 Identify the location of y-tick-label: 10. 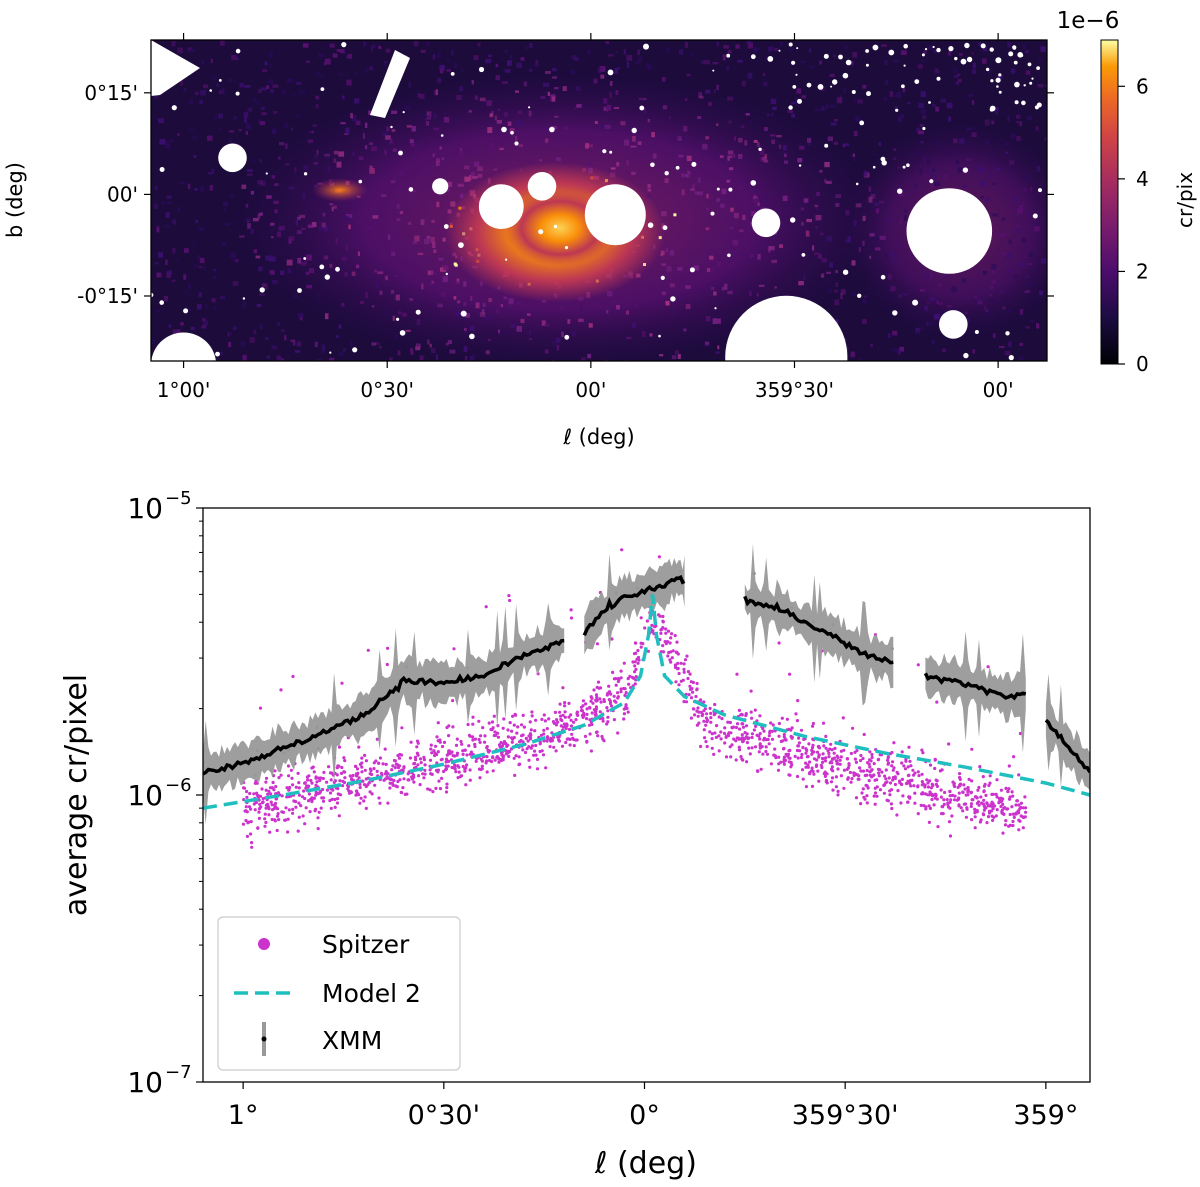
(145, 508).